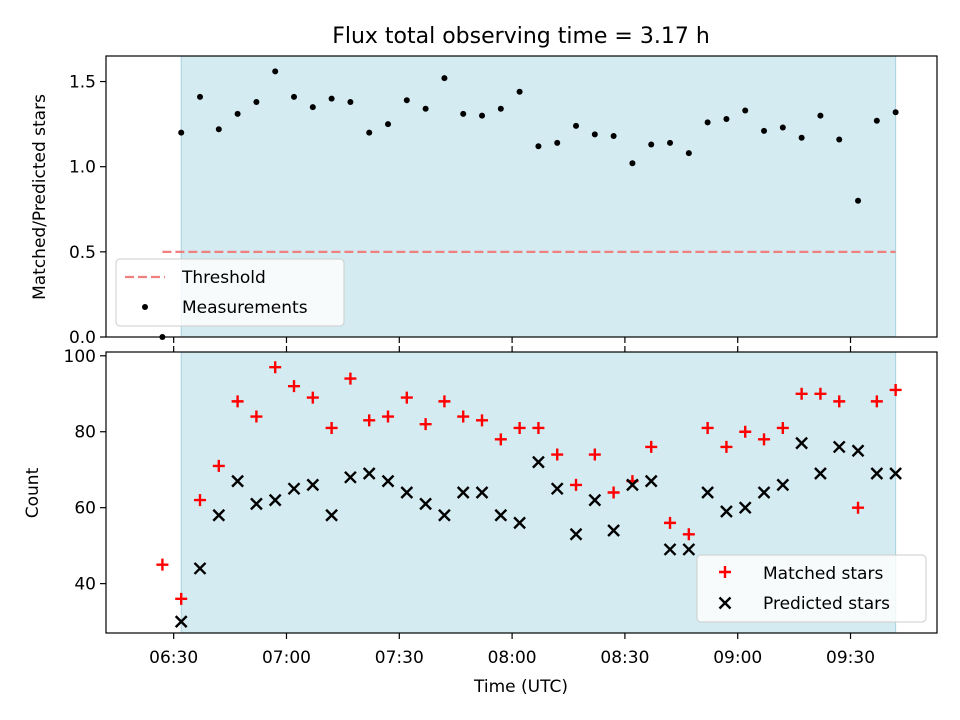 Image resolution: width=960 pixels, height=720 pixels. Describe the element at coordinates (85, 433) in the screenshot. I see `y-tick-label-bottom: 80` at that location.